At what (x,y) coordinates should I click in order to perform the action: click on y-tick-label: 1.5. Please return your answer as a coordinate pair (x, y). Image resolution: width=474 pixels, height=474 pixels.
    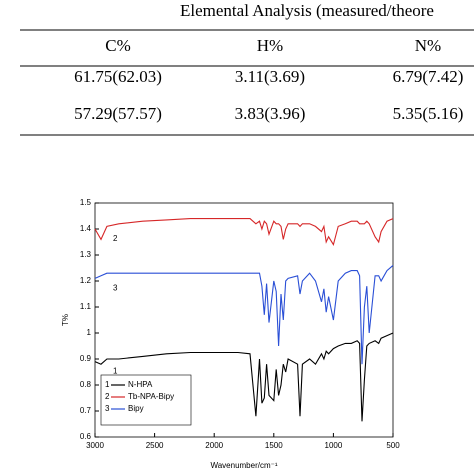
    Looking at the image, I should click on (86, 202).